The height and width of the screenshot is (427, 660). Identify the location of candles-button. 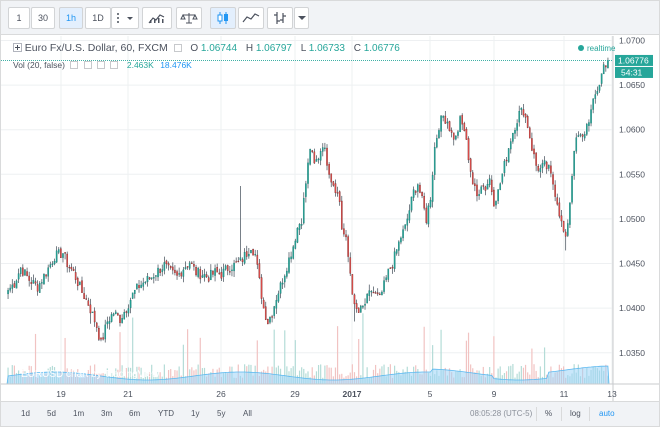
(223, 18).